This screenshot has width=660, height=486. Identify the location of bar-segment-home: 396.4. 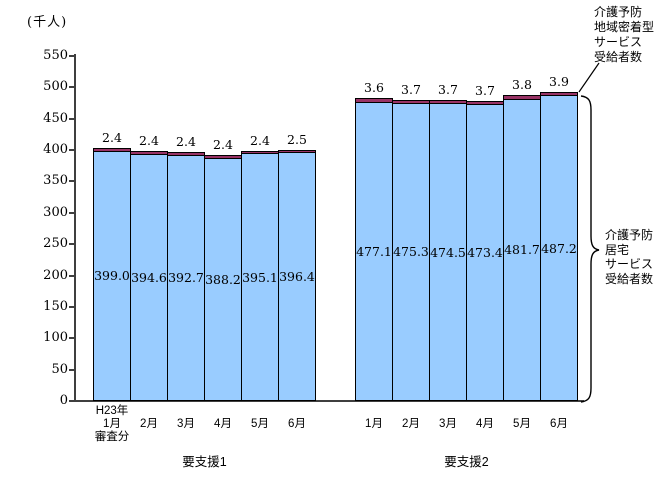
(297, 277).